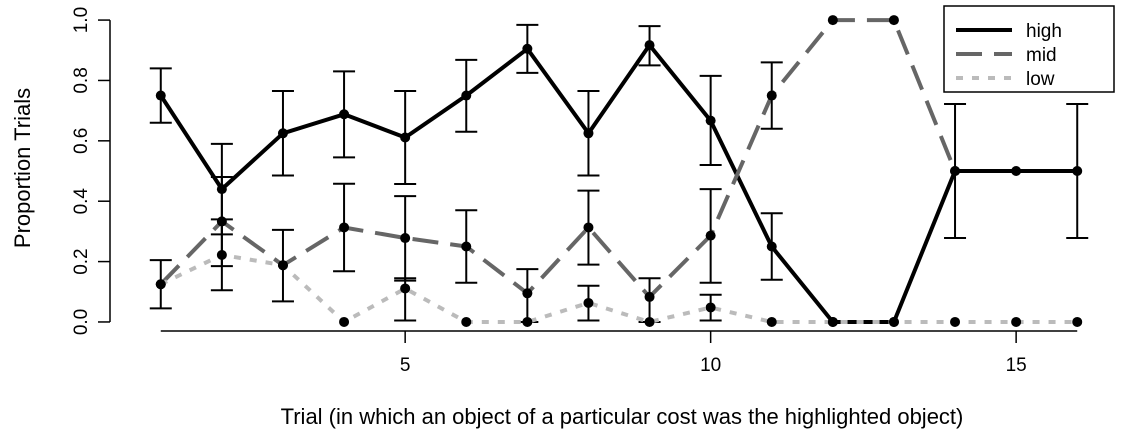 The height and width of the screenshot is (436, 1134). I want to click on series-line-low, so click(618, 288).